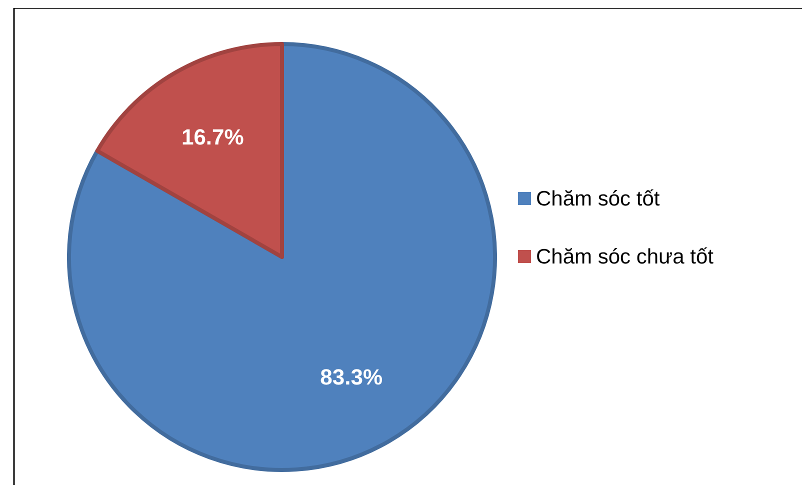  Describe the element at coordinates (351, 377) in the screenshot. I see `data-label: 83.3%` at that location.